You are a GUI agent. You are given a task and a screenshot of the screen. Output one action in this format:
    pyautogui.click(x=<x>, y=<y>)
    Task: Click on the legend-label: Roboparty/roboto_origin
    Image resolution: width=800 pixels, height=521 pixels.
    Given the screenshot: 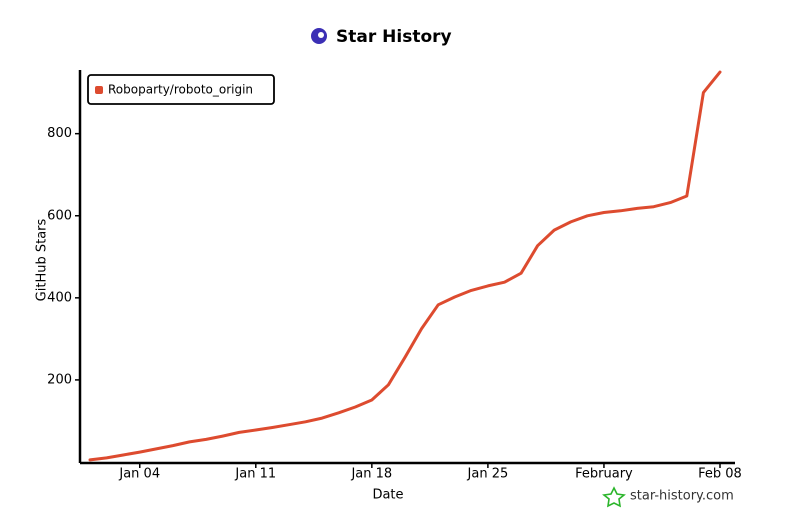 What is the action you would take?
    pyautogui.click(x=180, y=90)
    